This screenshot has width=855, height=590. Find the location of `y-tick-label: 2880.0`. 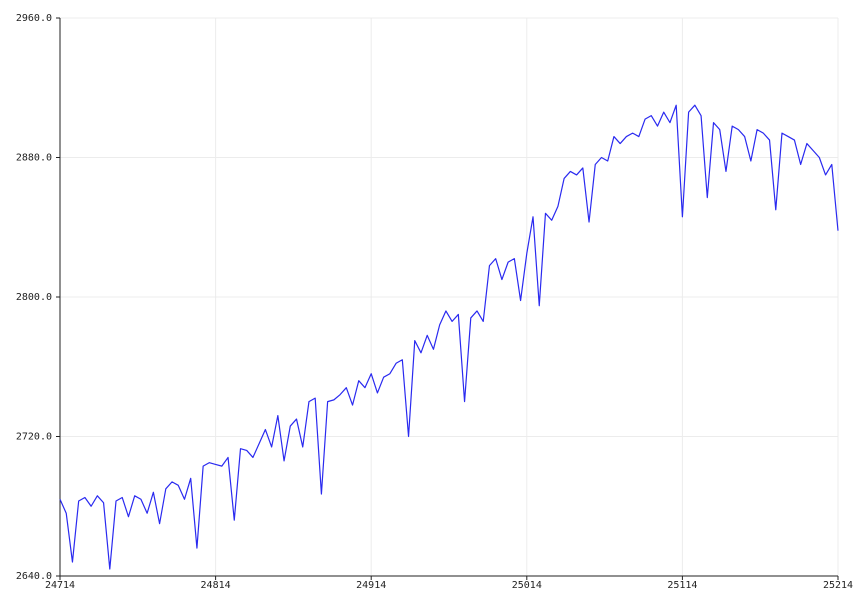

y-tick-label: 2880.0 is located at coordinates (34, 158).